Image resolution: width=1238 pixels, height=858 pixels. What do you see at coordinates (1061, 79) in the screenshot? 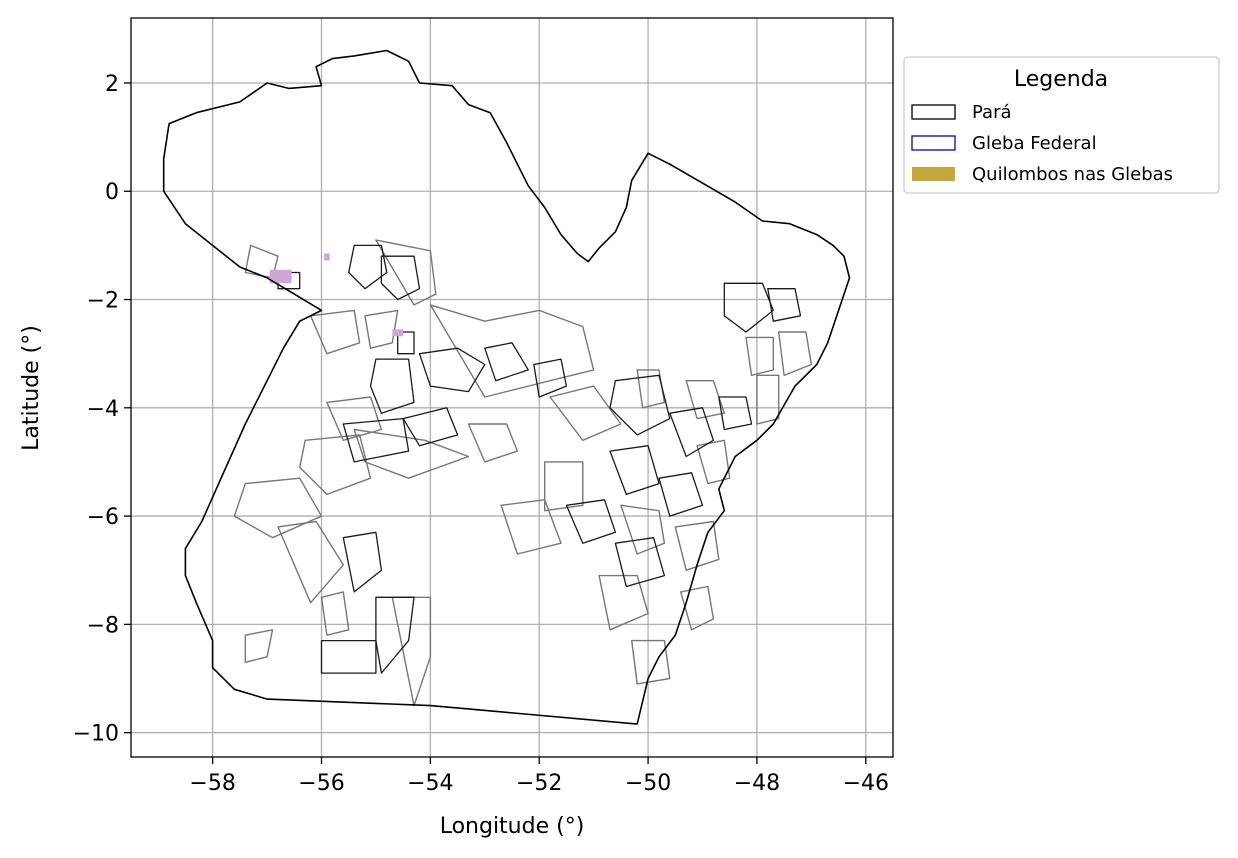
I see `legend-title: Legenda` at bounding box center [1061, 79].